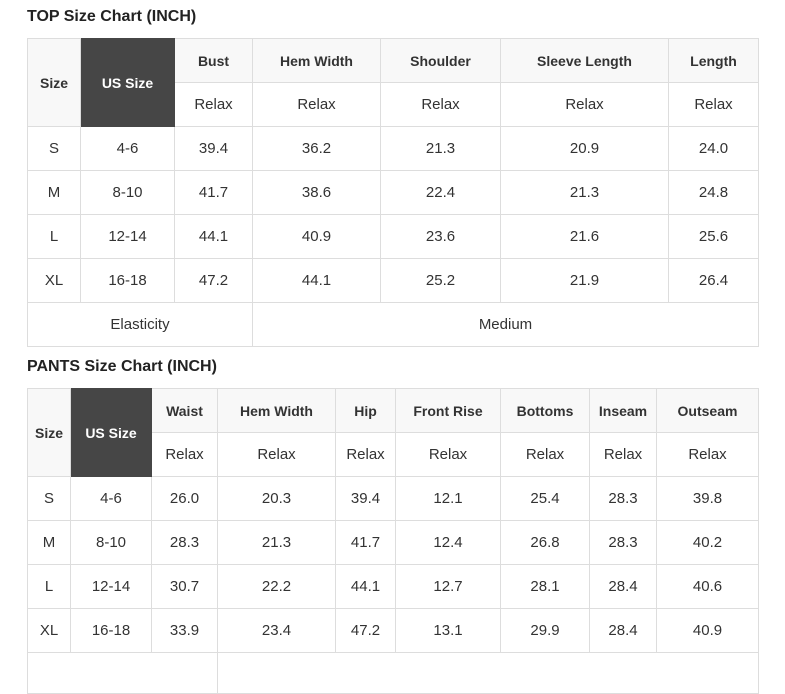  I want to click on value-cell: 22.2, so click(276, 587).